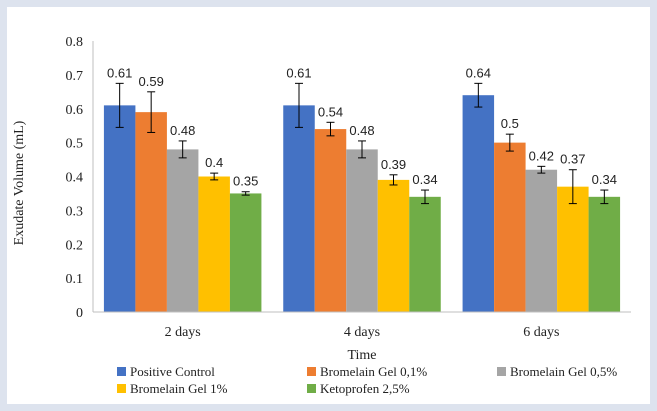  What do you see at coordinates (75, 76) in the screenshot?
I see `y-tick-label: 0.7` at bounding box center [75, 76].